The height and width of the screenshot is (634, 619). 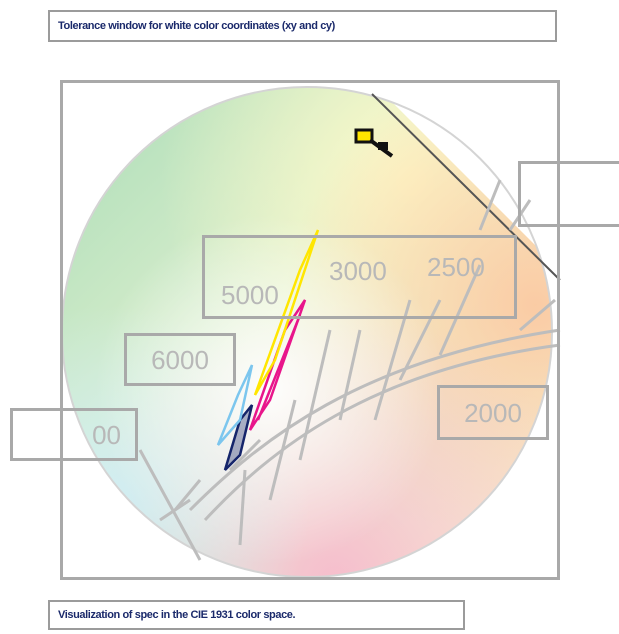 What do you see at coordinates (374, 143) in the screenshot?
I see `zoom-marker-icon` at bounding box center [374, 143].